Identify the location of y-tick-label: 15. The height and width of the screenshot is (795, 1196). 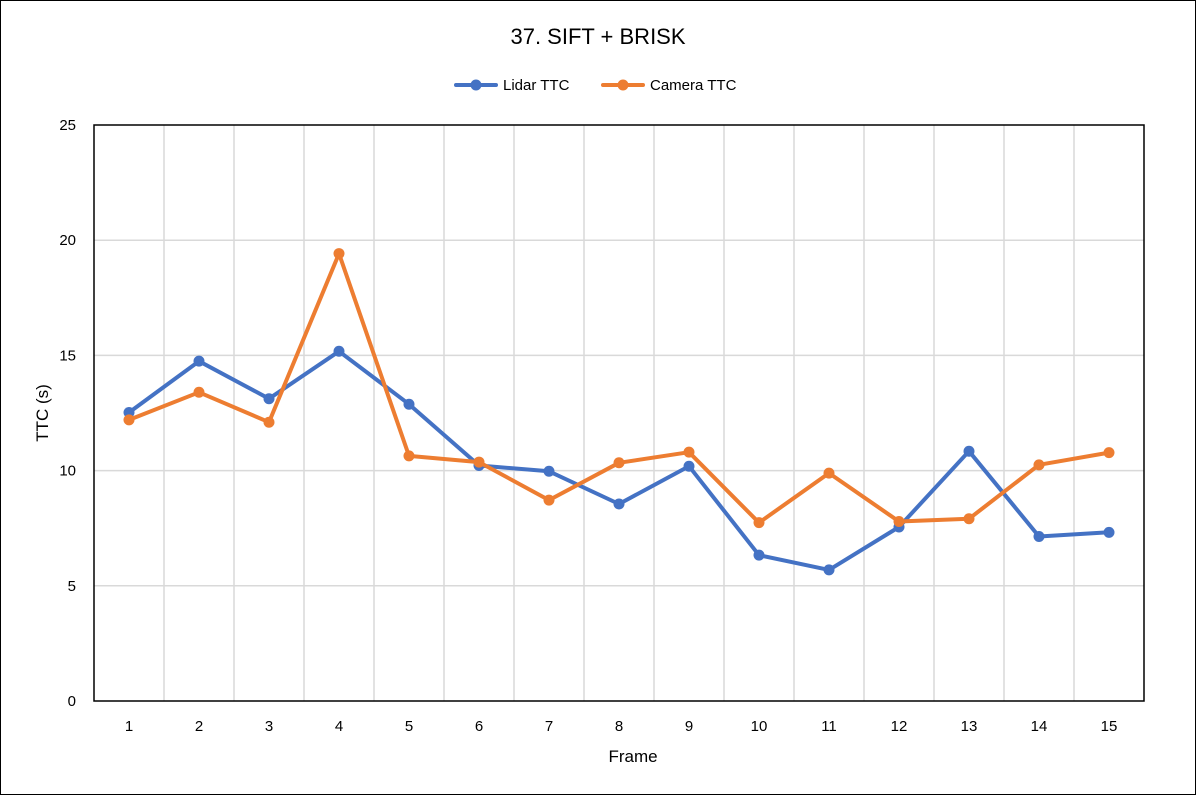
(67, 355).